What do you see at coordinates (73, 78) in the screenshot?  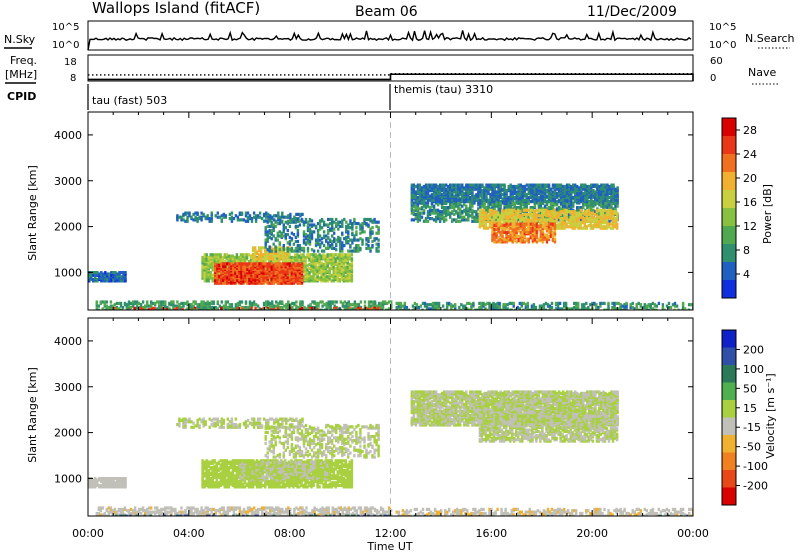 I see `freq-tick-bottom: 8` at bounding box center [73, 78].